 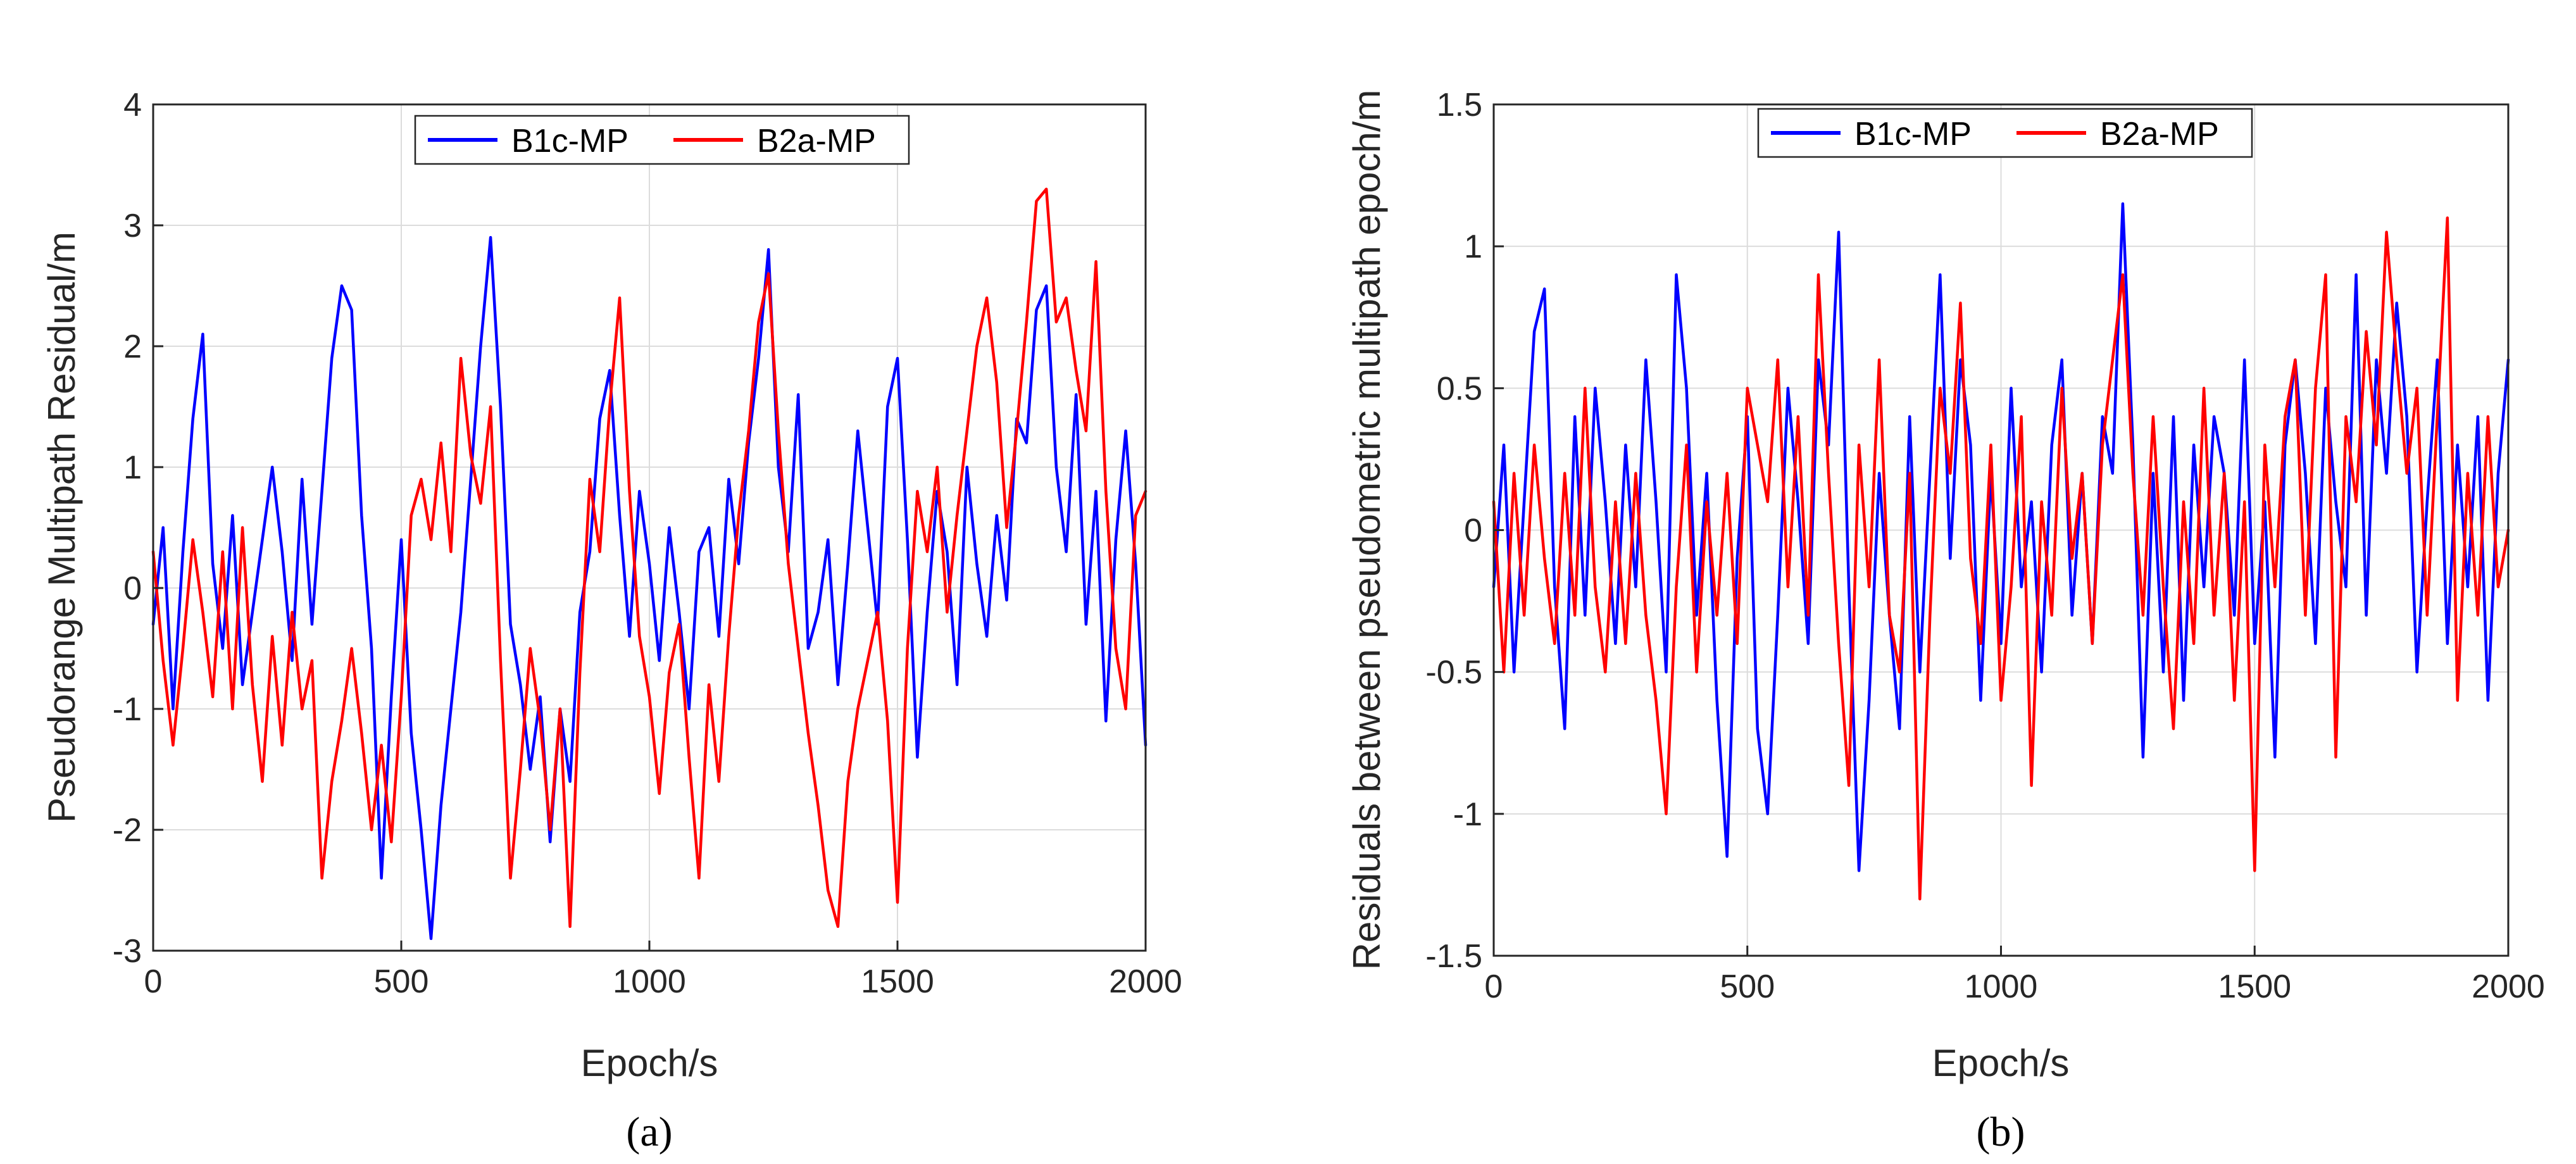 What do you see at coordinates (62, 527) in the screenshot?
I see `y-axis-label-a: Pseudorange Multipath Residual/m` at bounding box center [62, 527].